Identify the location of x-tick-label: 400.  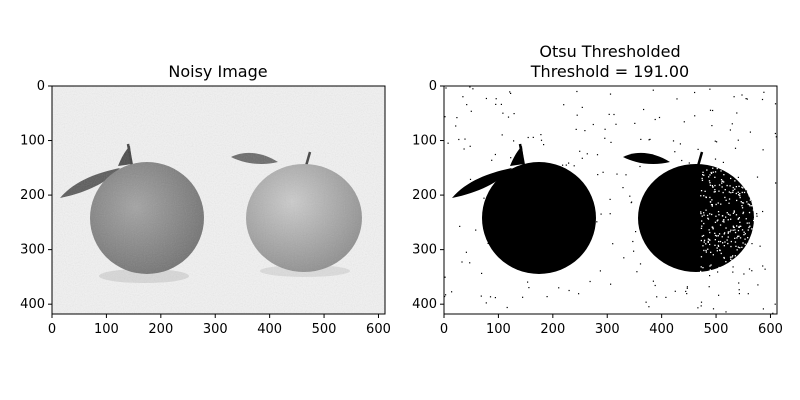
(269, 329).